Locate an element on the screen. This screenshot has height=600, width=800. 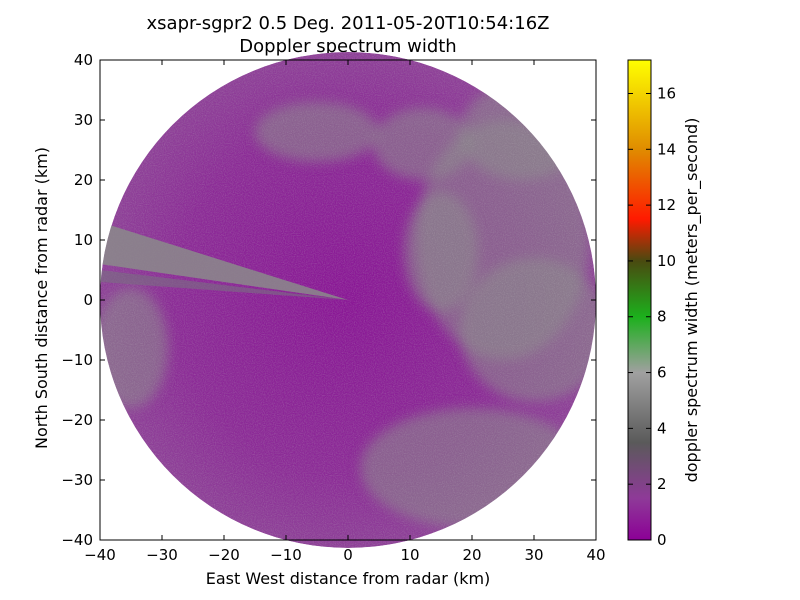
y-axis-label: North South distance from radar (km) is located at coordinates (41, 298).